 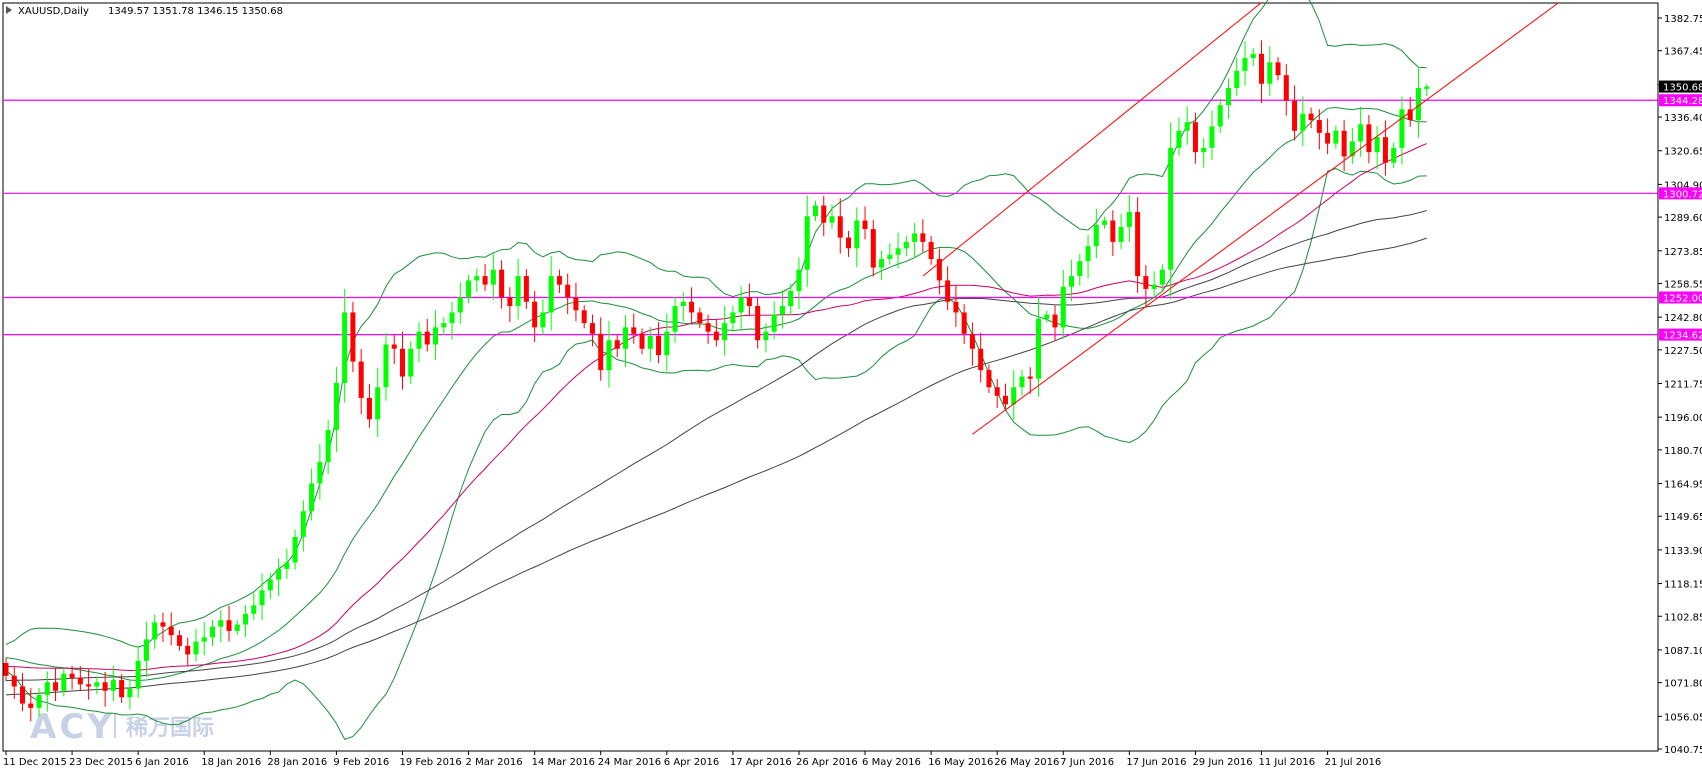 What do you see at coordinates (1287, 762) in the screenshot?
I see `time-tick-label: 11 Jul 2016` at bounding box center [1287, 762].